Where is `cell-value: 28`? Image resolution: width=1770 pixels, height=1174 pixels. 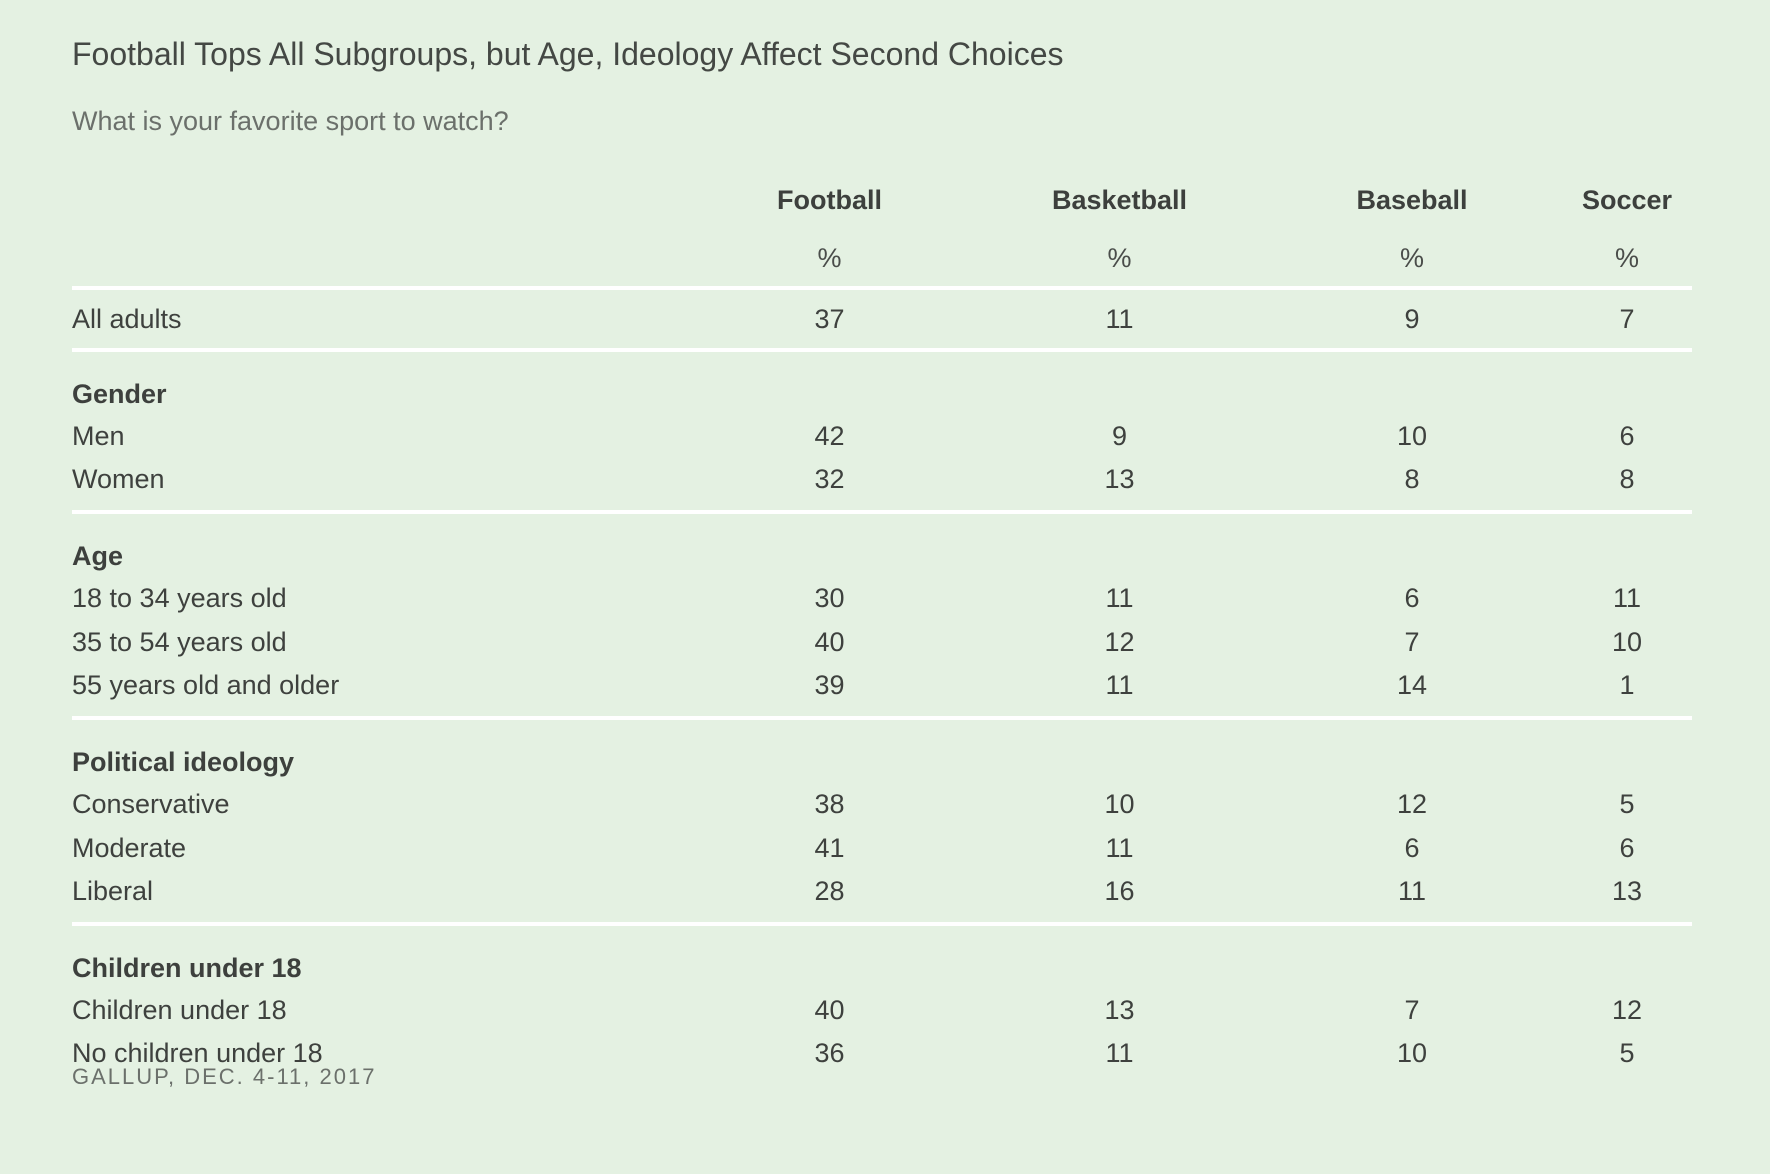
cell-value: 28 is located at coordinates (829, 898).